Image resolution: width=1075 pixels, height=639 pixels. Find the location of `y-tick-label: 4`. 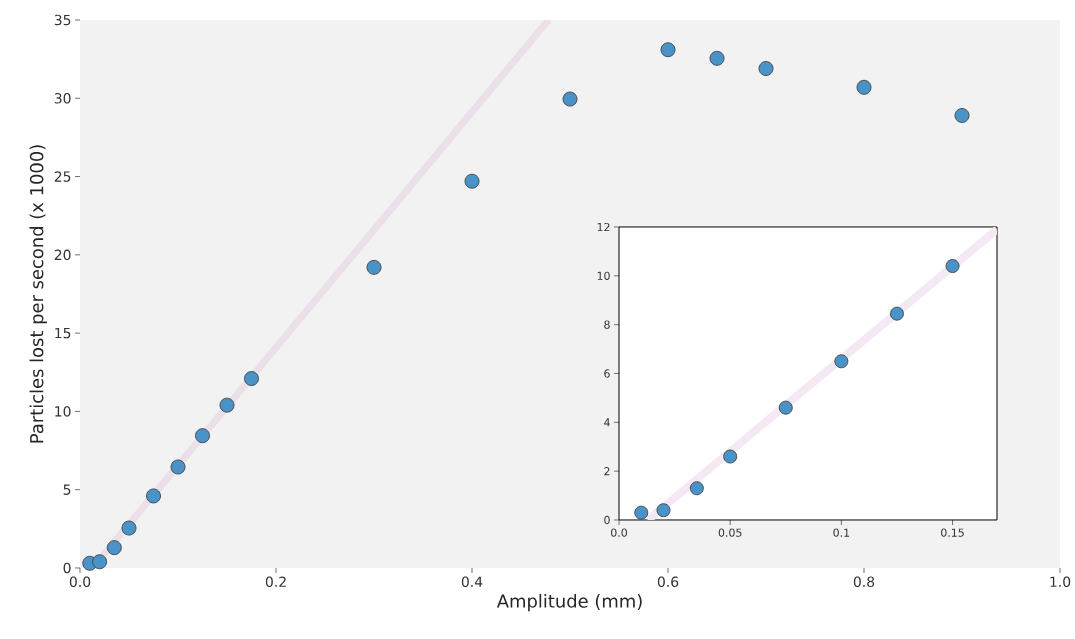

y-tick-label: 4 is located at coordinates (607, 422).